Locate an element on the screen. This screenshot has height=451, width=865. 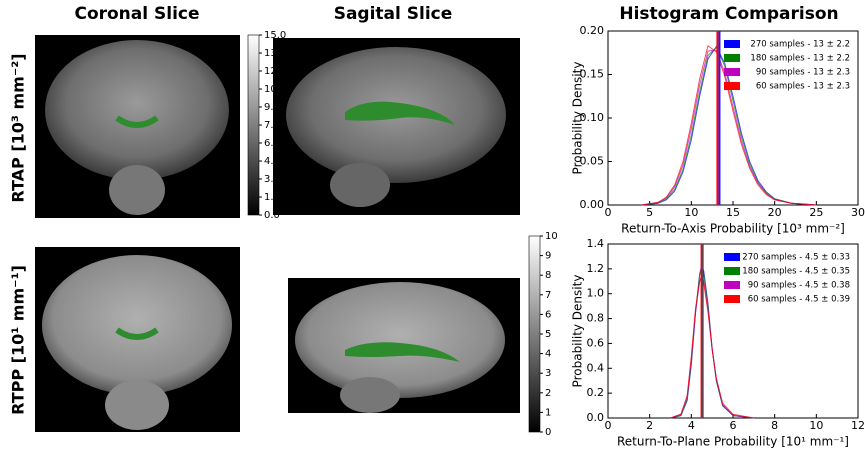
x-tick-label: 8 is located at coordinates (774, 425).